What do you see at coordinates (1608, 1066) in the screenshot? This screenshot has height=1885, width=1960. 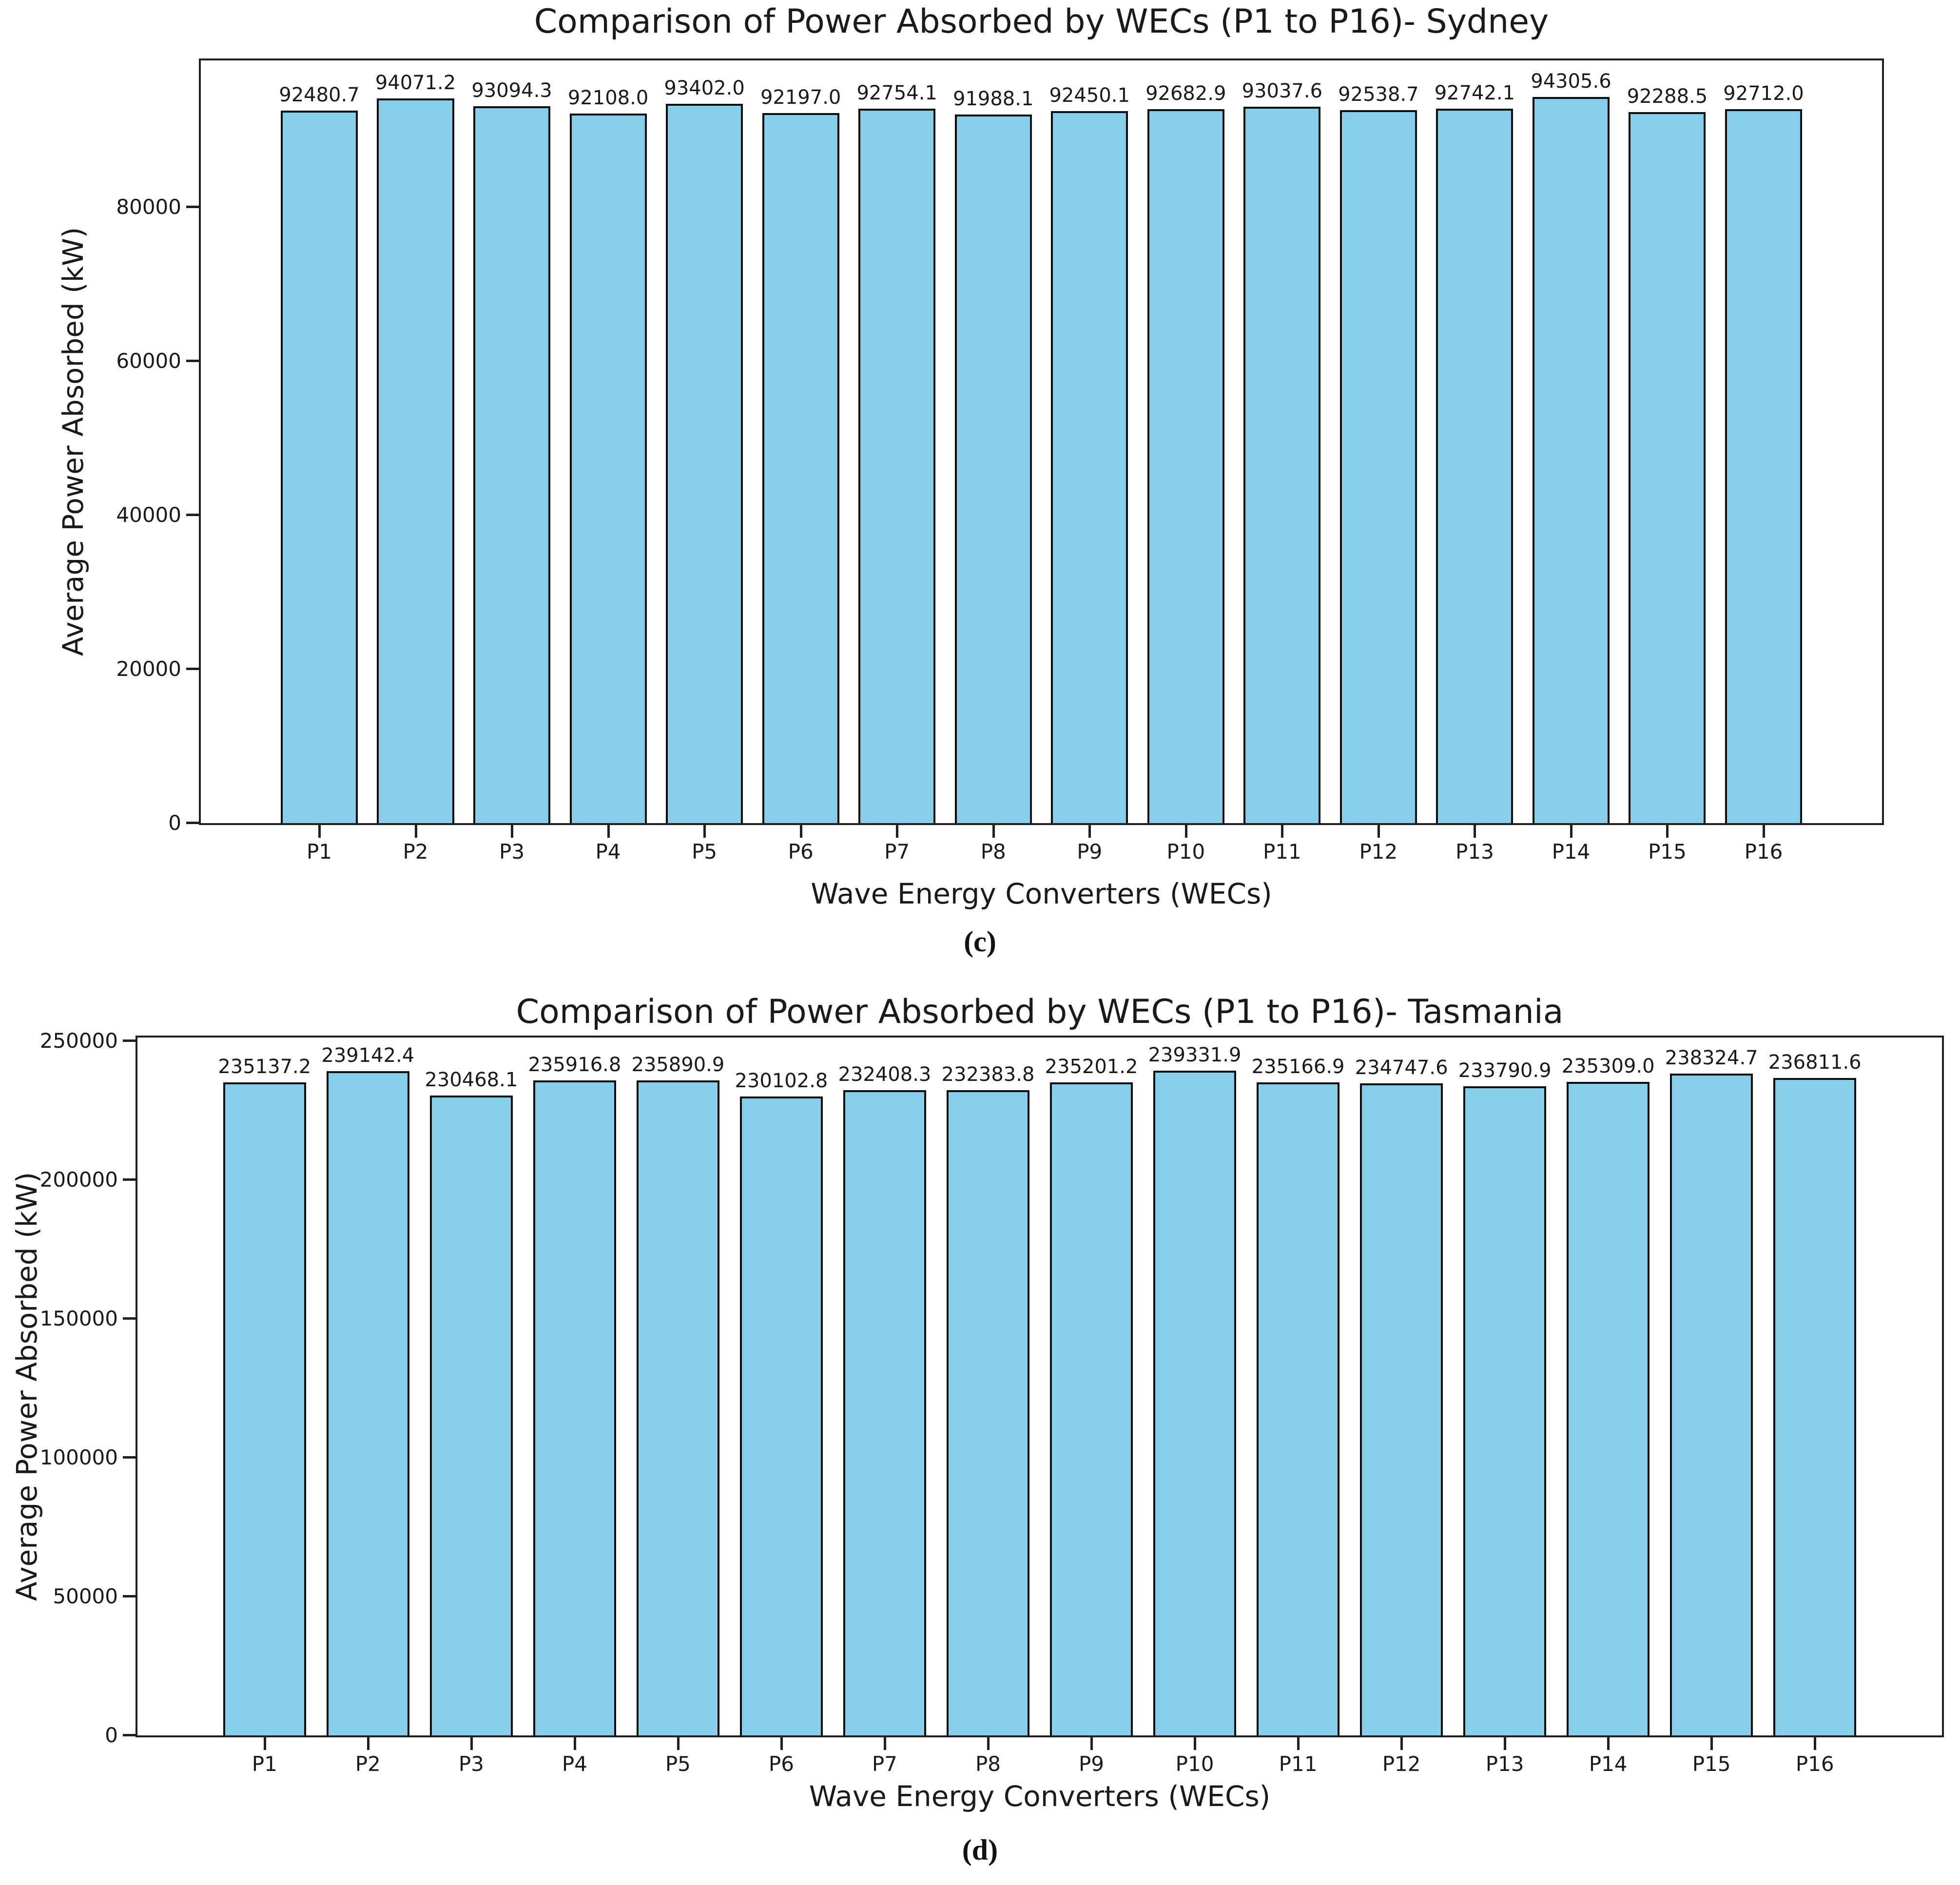 I see `bar-value-label: 235309.0` at bounding box center [1608, 1066].